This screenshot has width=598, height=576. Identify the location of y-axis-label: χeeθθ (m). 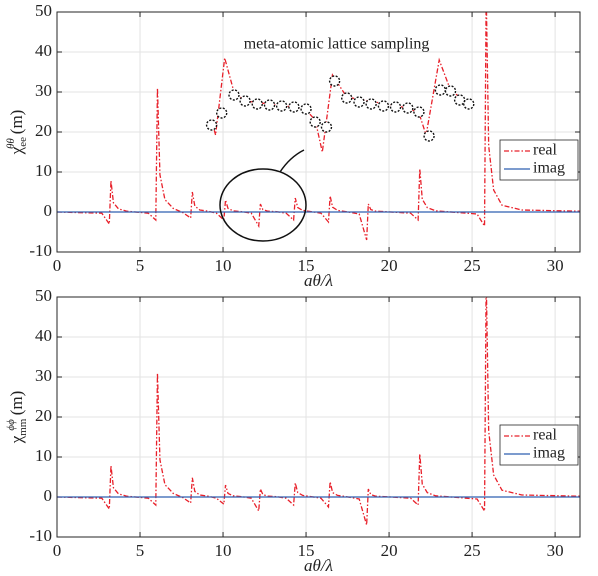
(17, 133).